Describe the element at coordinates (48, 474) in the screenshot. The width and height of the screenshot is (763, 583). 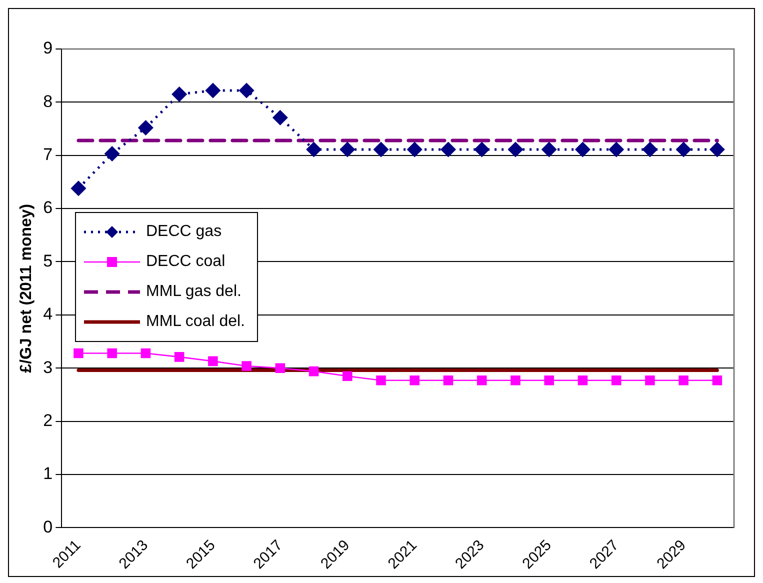
I see `y-tick-label: 1` at that location.